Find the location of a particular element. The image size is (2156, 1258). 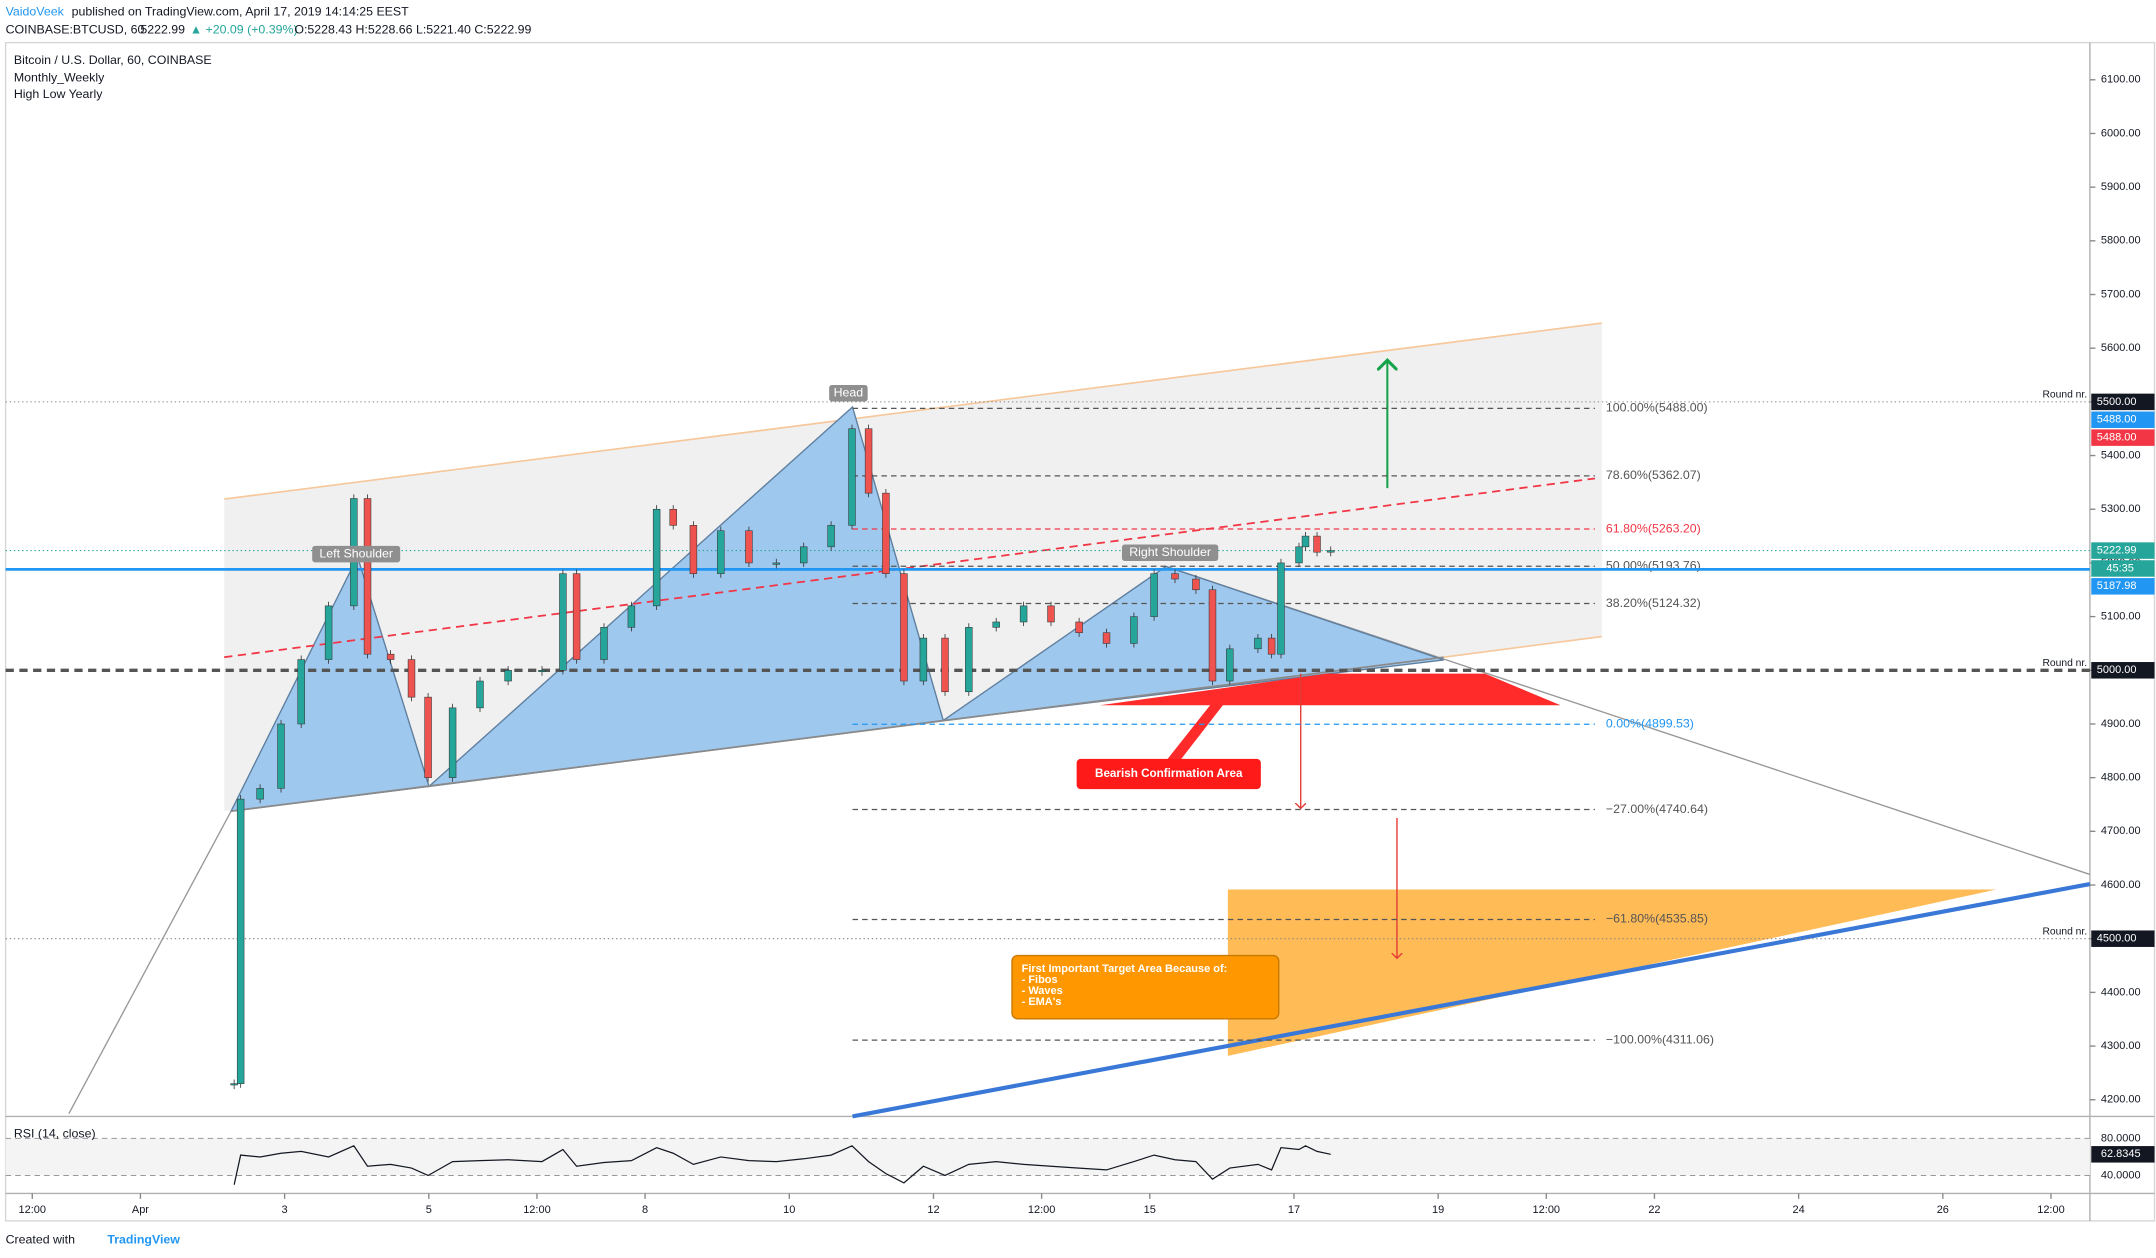

x-tick-label: 17 is located at coordinates (1294, 1210).